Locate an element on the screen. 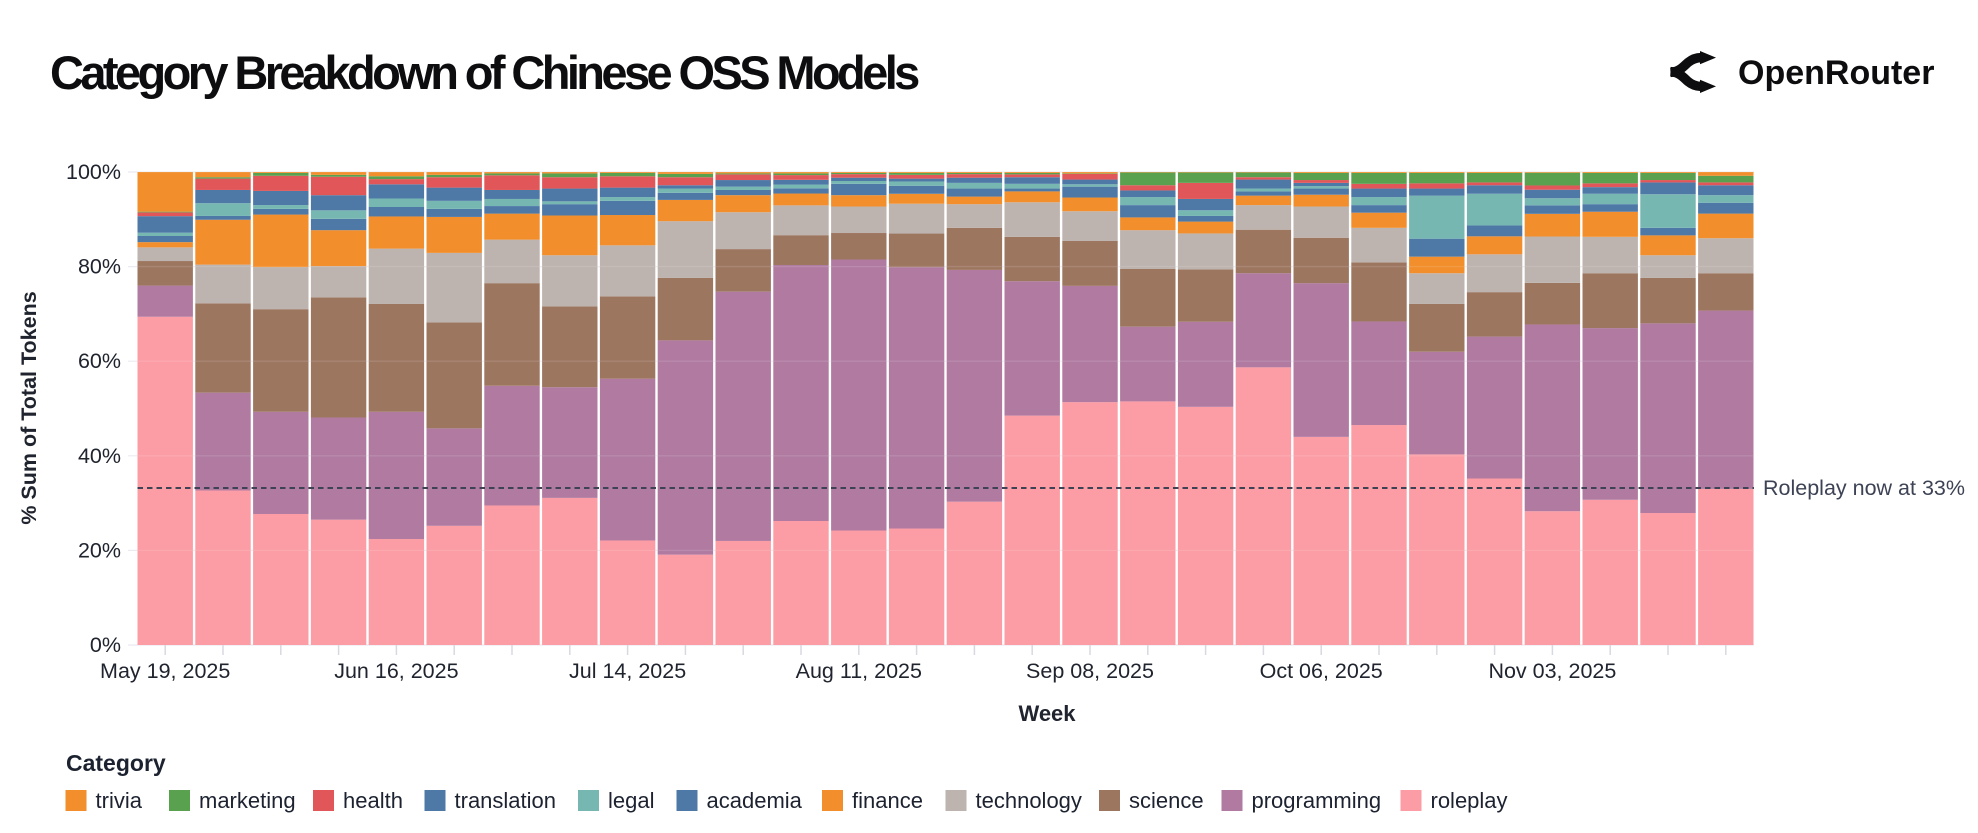  svg-text: 0% is located at coordinates (105, 645).